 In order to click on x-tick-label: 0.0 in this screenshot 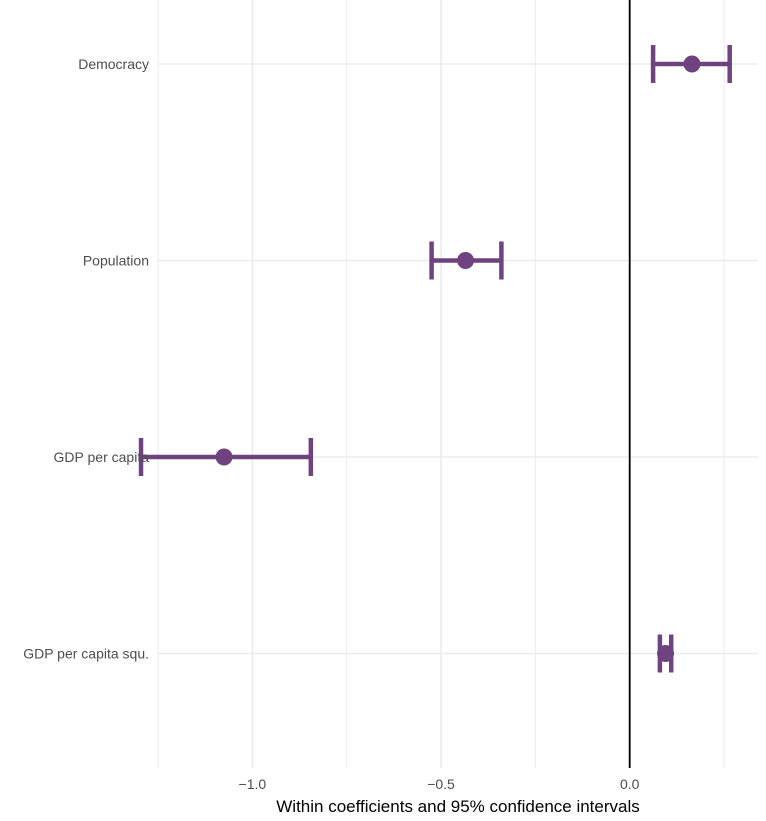, I will do `click(630, 784)`.